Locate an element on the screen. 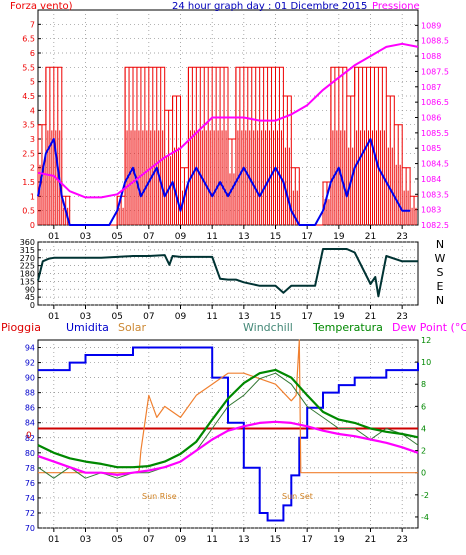 This screenshot has height=555, width=466. temperature-tick-label: 8 is located at coordinates (423, 384).